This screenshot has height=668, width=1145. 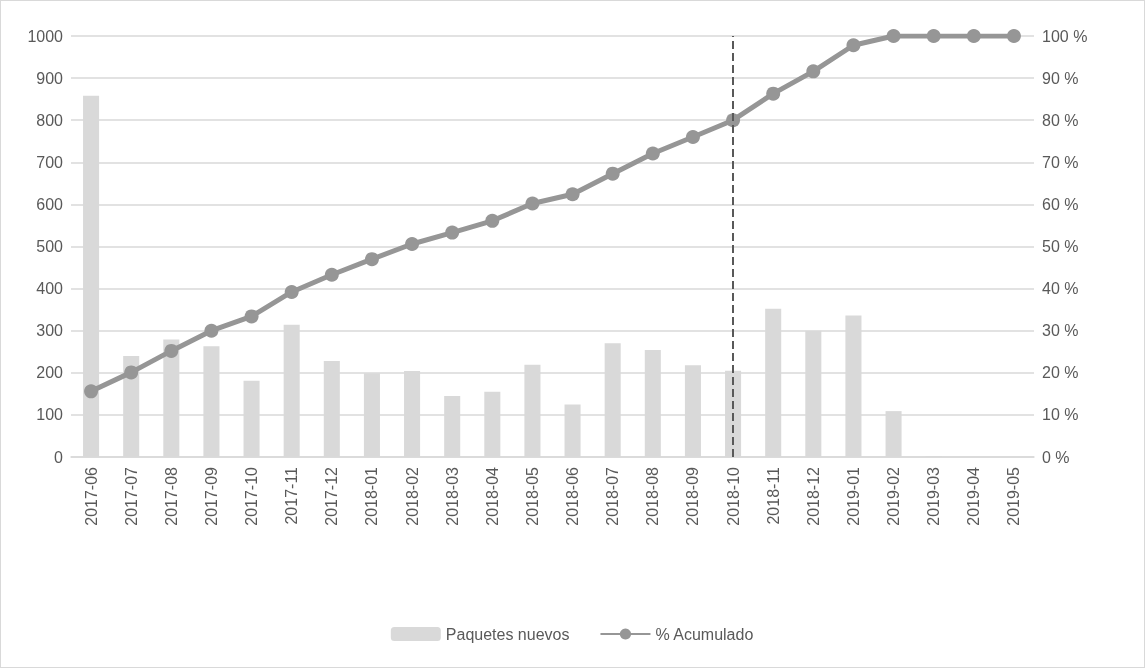 What do you see at coordinates (50, 162) in the screenshot?
I see `y-tick-label: 700` at bounding box center [50, 162].